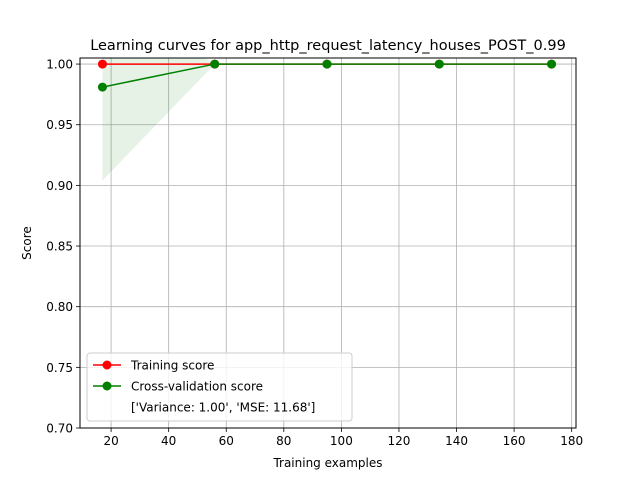 This screenshot has width=640, height=480. I want to click on x-tick-label: 140, so click(456, 441).